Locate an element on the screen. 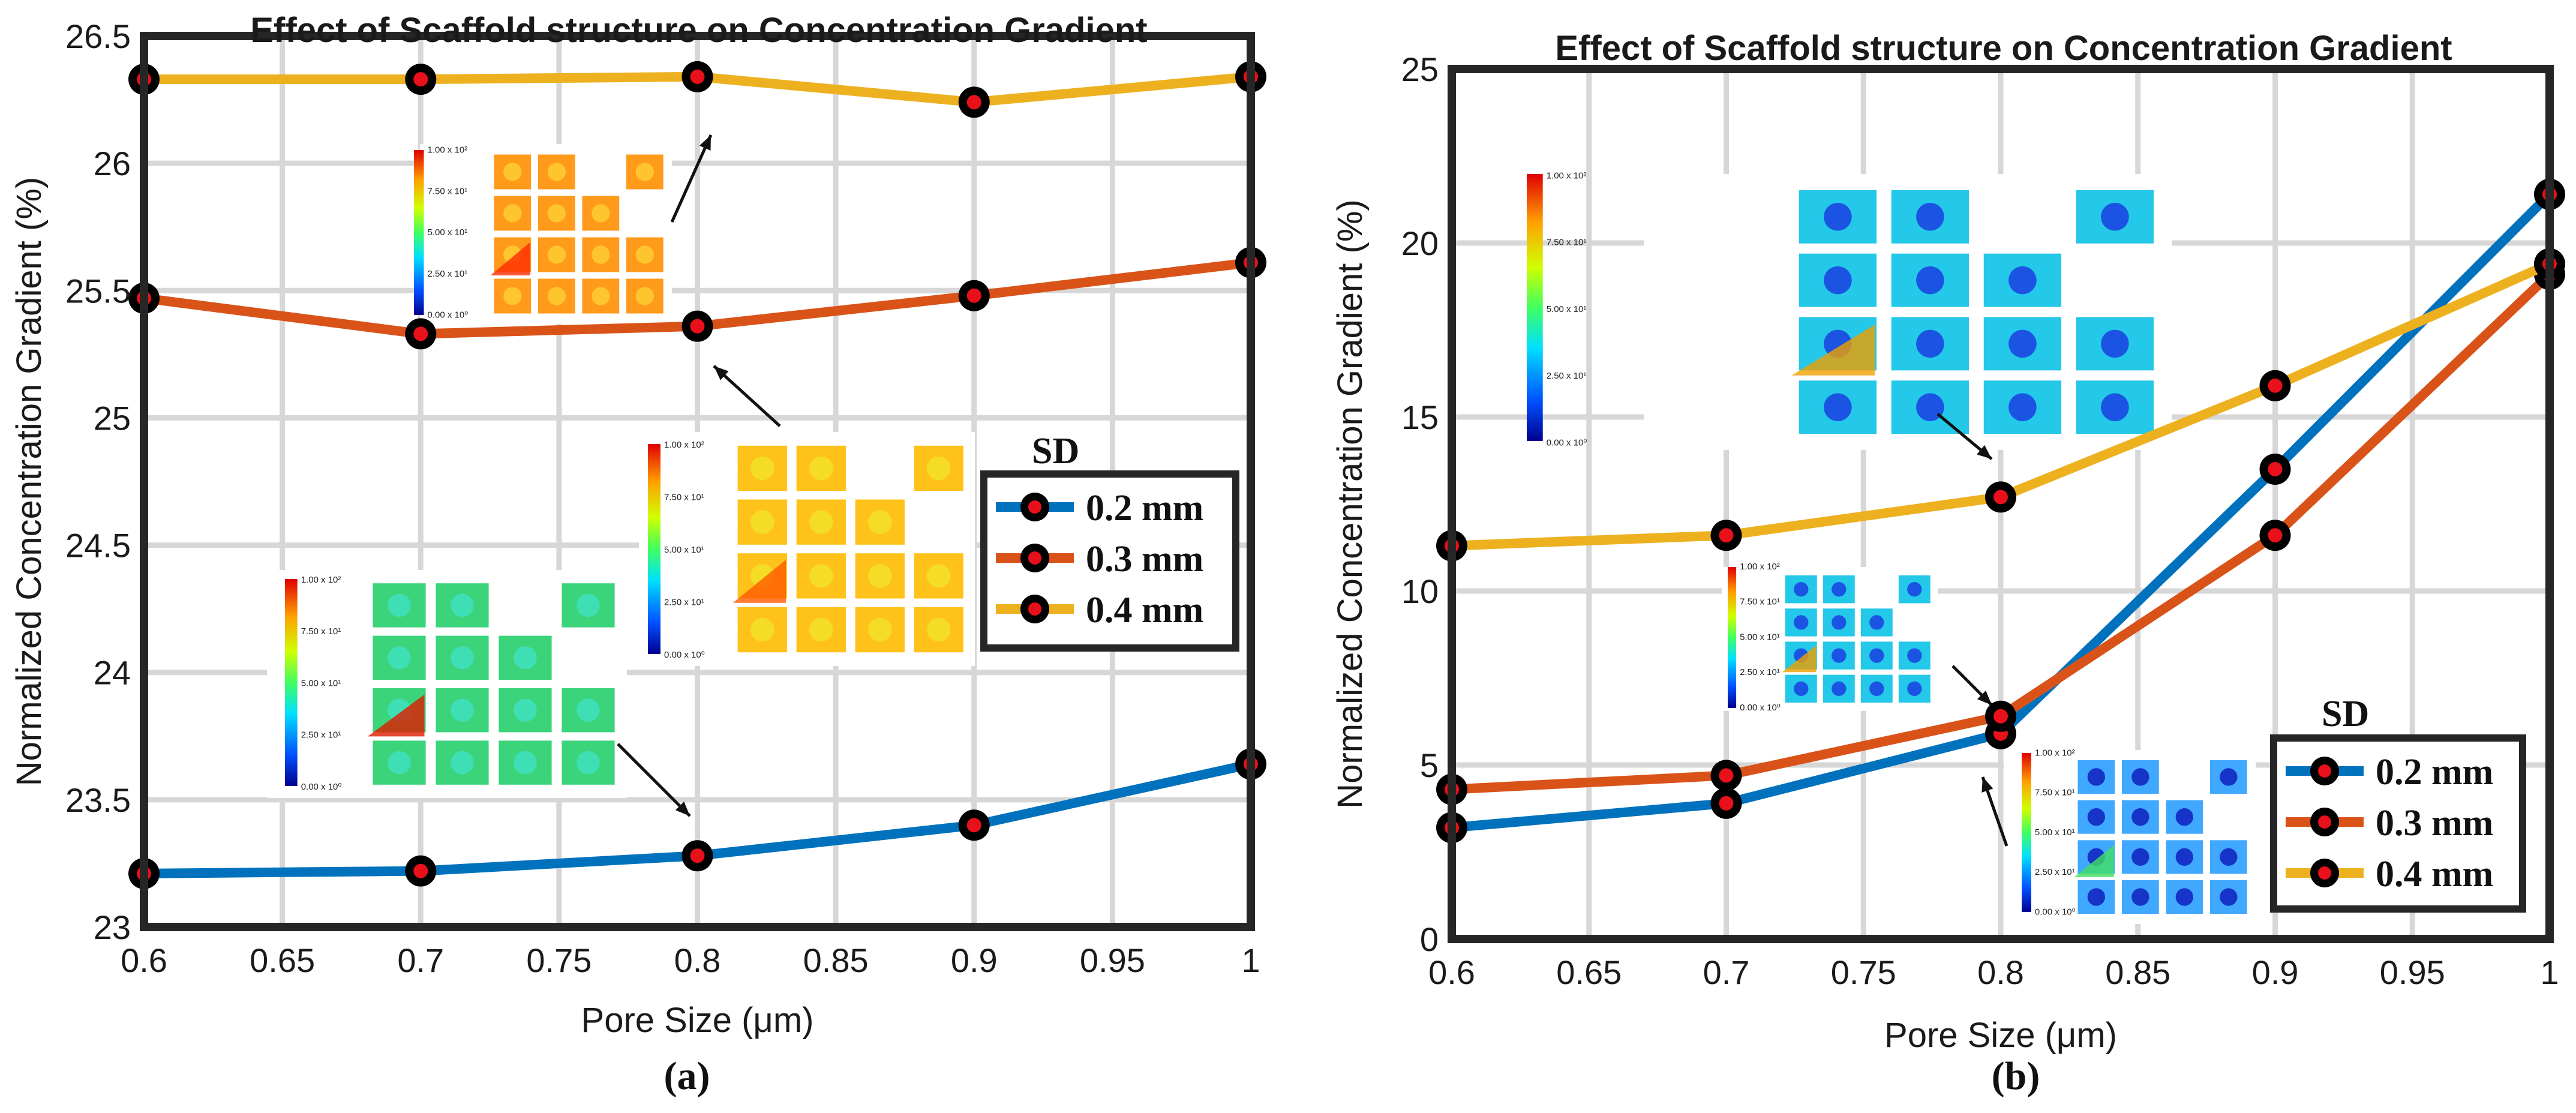  y-axis-label: Normalized Concentration Gradient (%) is located at coordinates (1351, 503).